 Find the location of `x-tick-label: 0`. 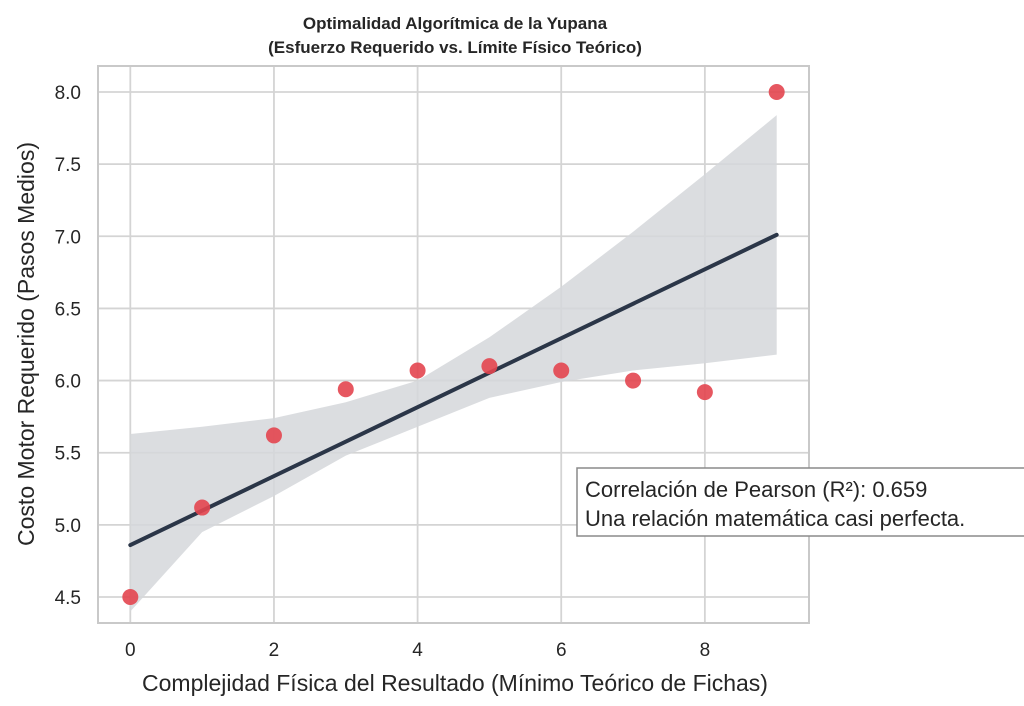

x-tick-label: 0 is located at coordinates (130, 650).